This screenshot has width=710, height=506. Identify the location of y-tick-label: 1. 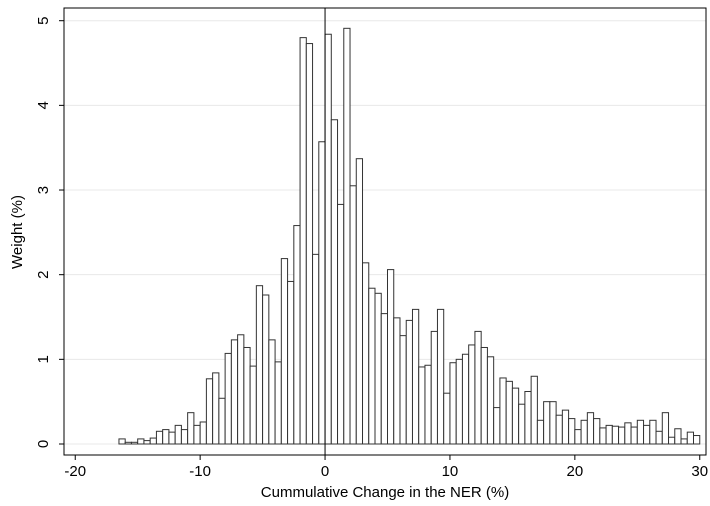
(43, 359).